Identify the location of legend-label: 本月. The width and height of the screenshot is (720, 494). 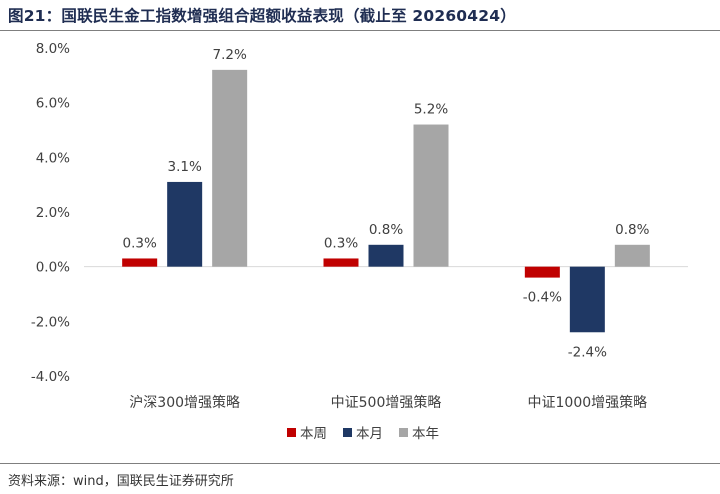
(369, 434).